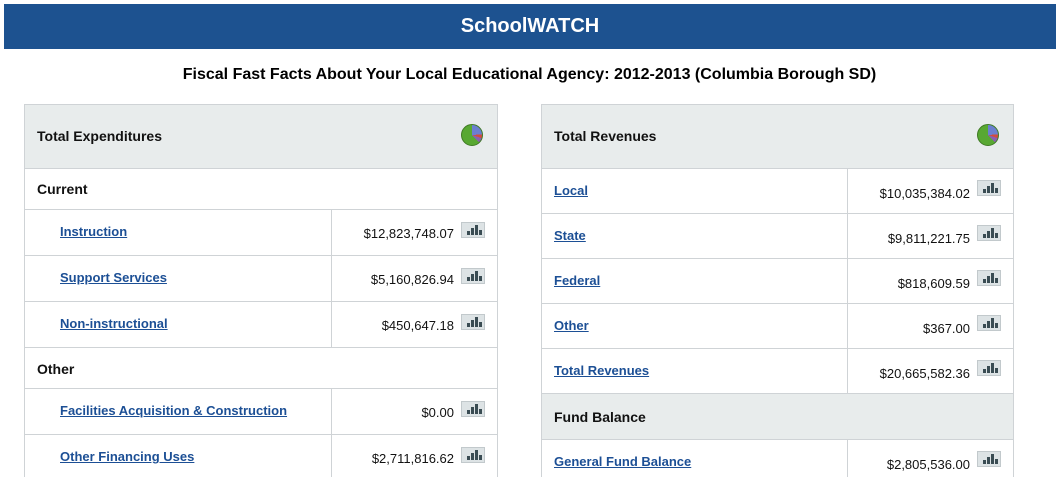 This screenshot has height=477, width=1059. Describe the element at coordinates (261, 137) in the screenshot. I see `expenditures-header: Total Expenditures` at that location.